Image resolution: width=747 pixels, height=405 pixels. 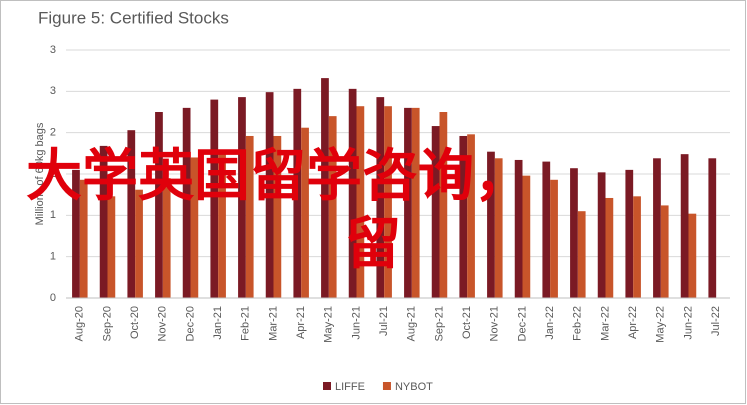 I want to click on x-tick-label: Aug-20, so click(x=80, y=323).